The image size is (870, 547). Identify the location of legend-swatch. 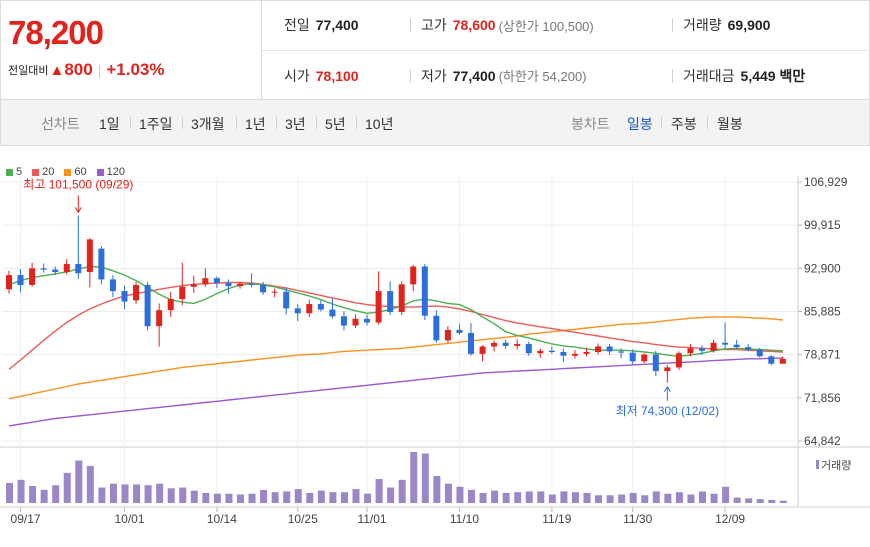
(9, 172).